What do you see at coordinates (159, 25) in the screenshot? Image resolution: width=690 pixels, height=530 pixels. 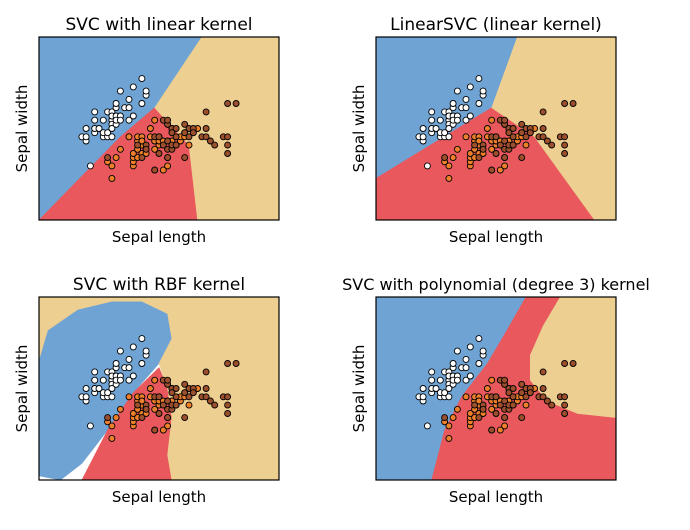 I see `subplot-title: SVC with linear kernel` at bounding box center [159, 25].